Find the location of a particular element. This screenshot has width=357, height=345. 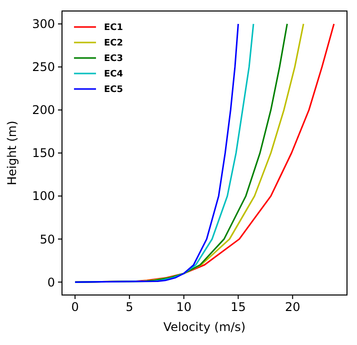

x-tick-label: 20 is located at coordinates (292, 307).